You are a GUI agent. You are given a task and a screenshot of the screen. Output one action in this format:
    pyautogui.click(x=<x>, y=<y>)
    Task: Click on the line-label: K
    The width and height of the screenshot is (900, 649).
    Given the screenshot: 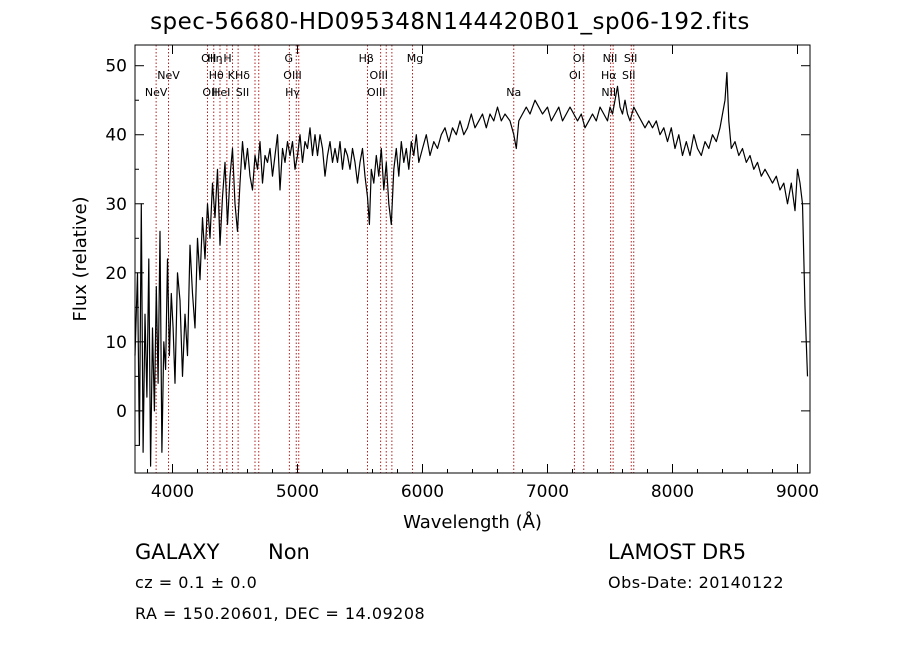 What is the action you would take?
    pyautogui.click(x=232, y=75)
    